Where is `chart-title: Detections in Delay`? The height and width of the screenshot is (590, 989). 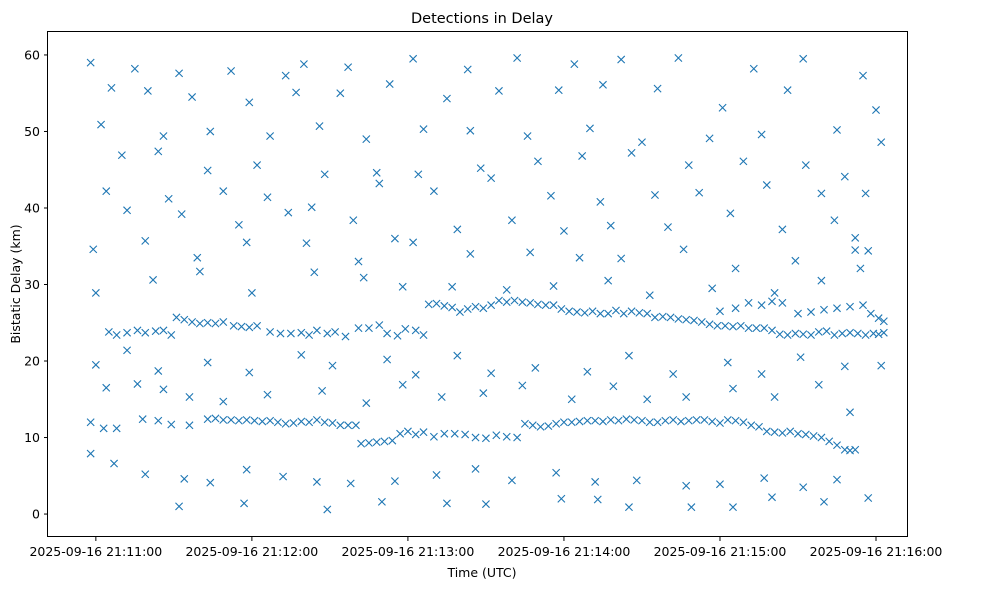
chart-title: Detections in Delay is located at coordinates (482, 19).